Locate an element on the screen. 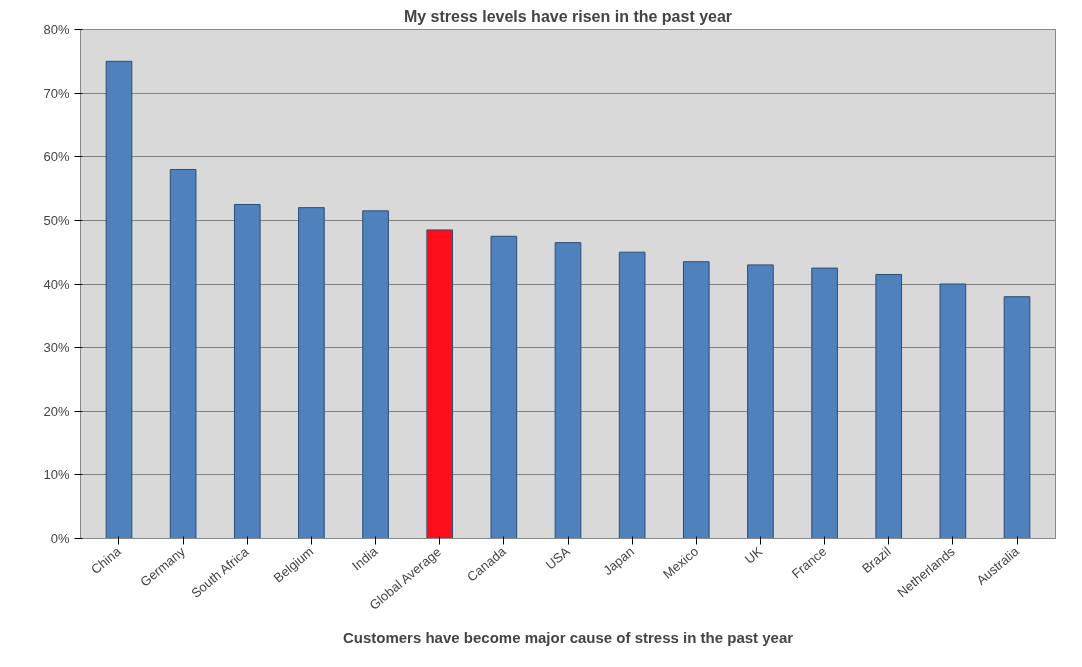 The width and height of the screenshot is (1082, 667). y-tick-label: 20% is located at coordinates (56, 411).